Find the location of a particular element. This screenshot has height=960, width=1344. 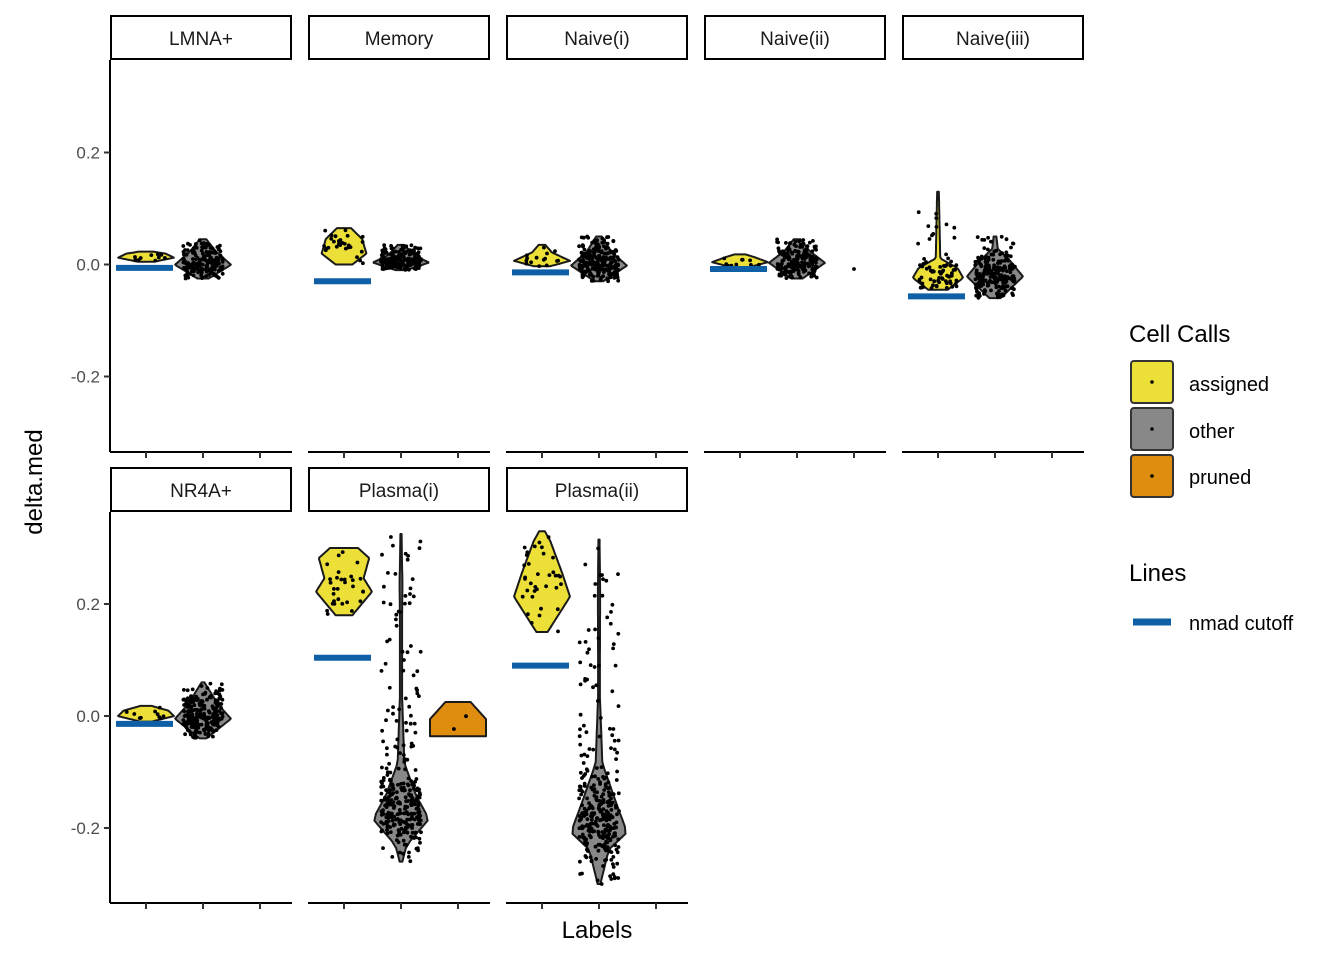

jitter-points-pruned is located at coordinates (460, 722).